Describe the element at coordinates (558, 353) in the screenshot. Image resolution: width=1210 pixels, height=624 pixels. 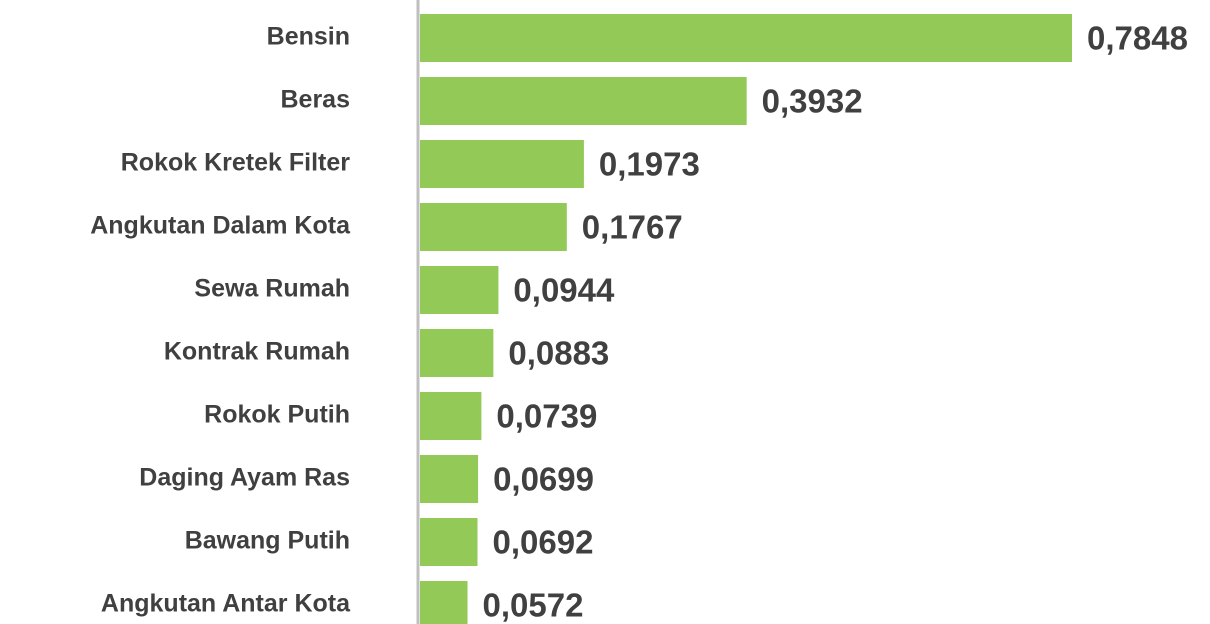
I see `value-label: 0,0883` at that location.